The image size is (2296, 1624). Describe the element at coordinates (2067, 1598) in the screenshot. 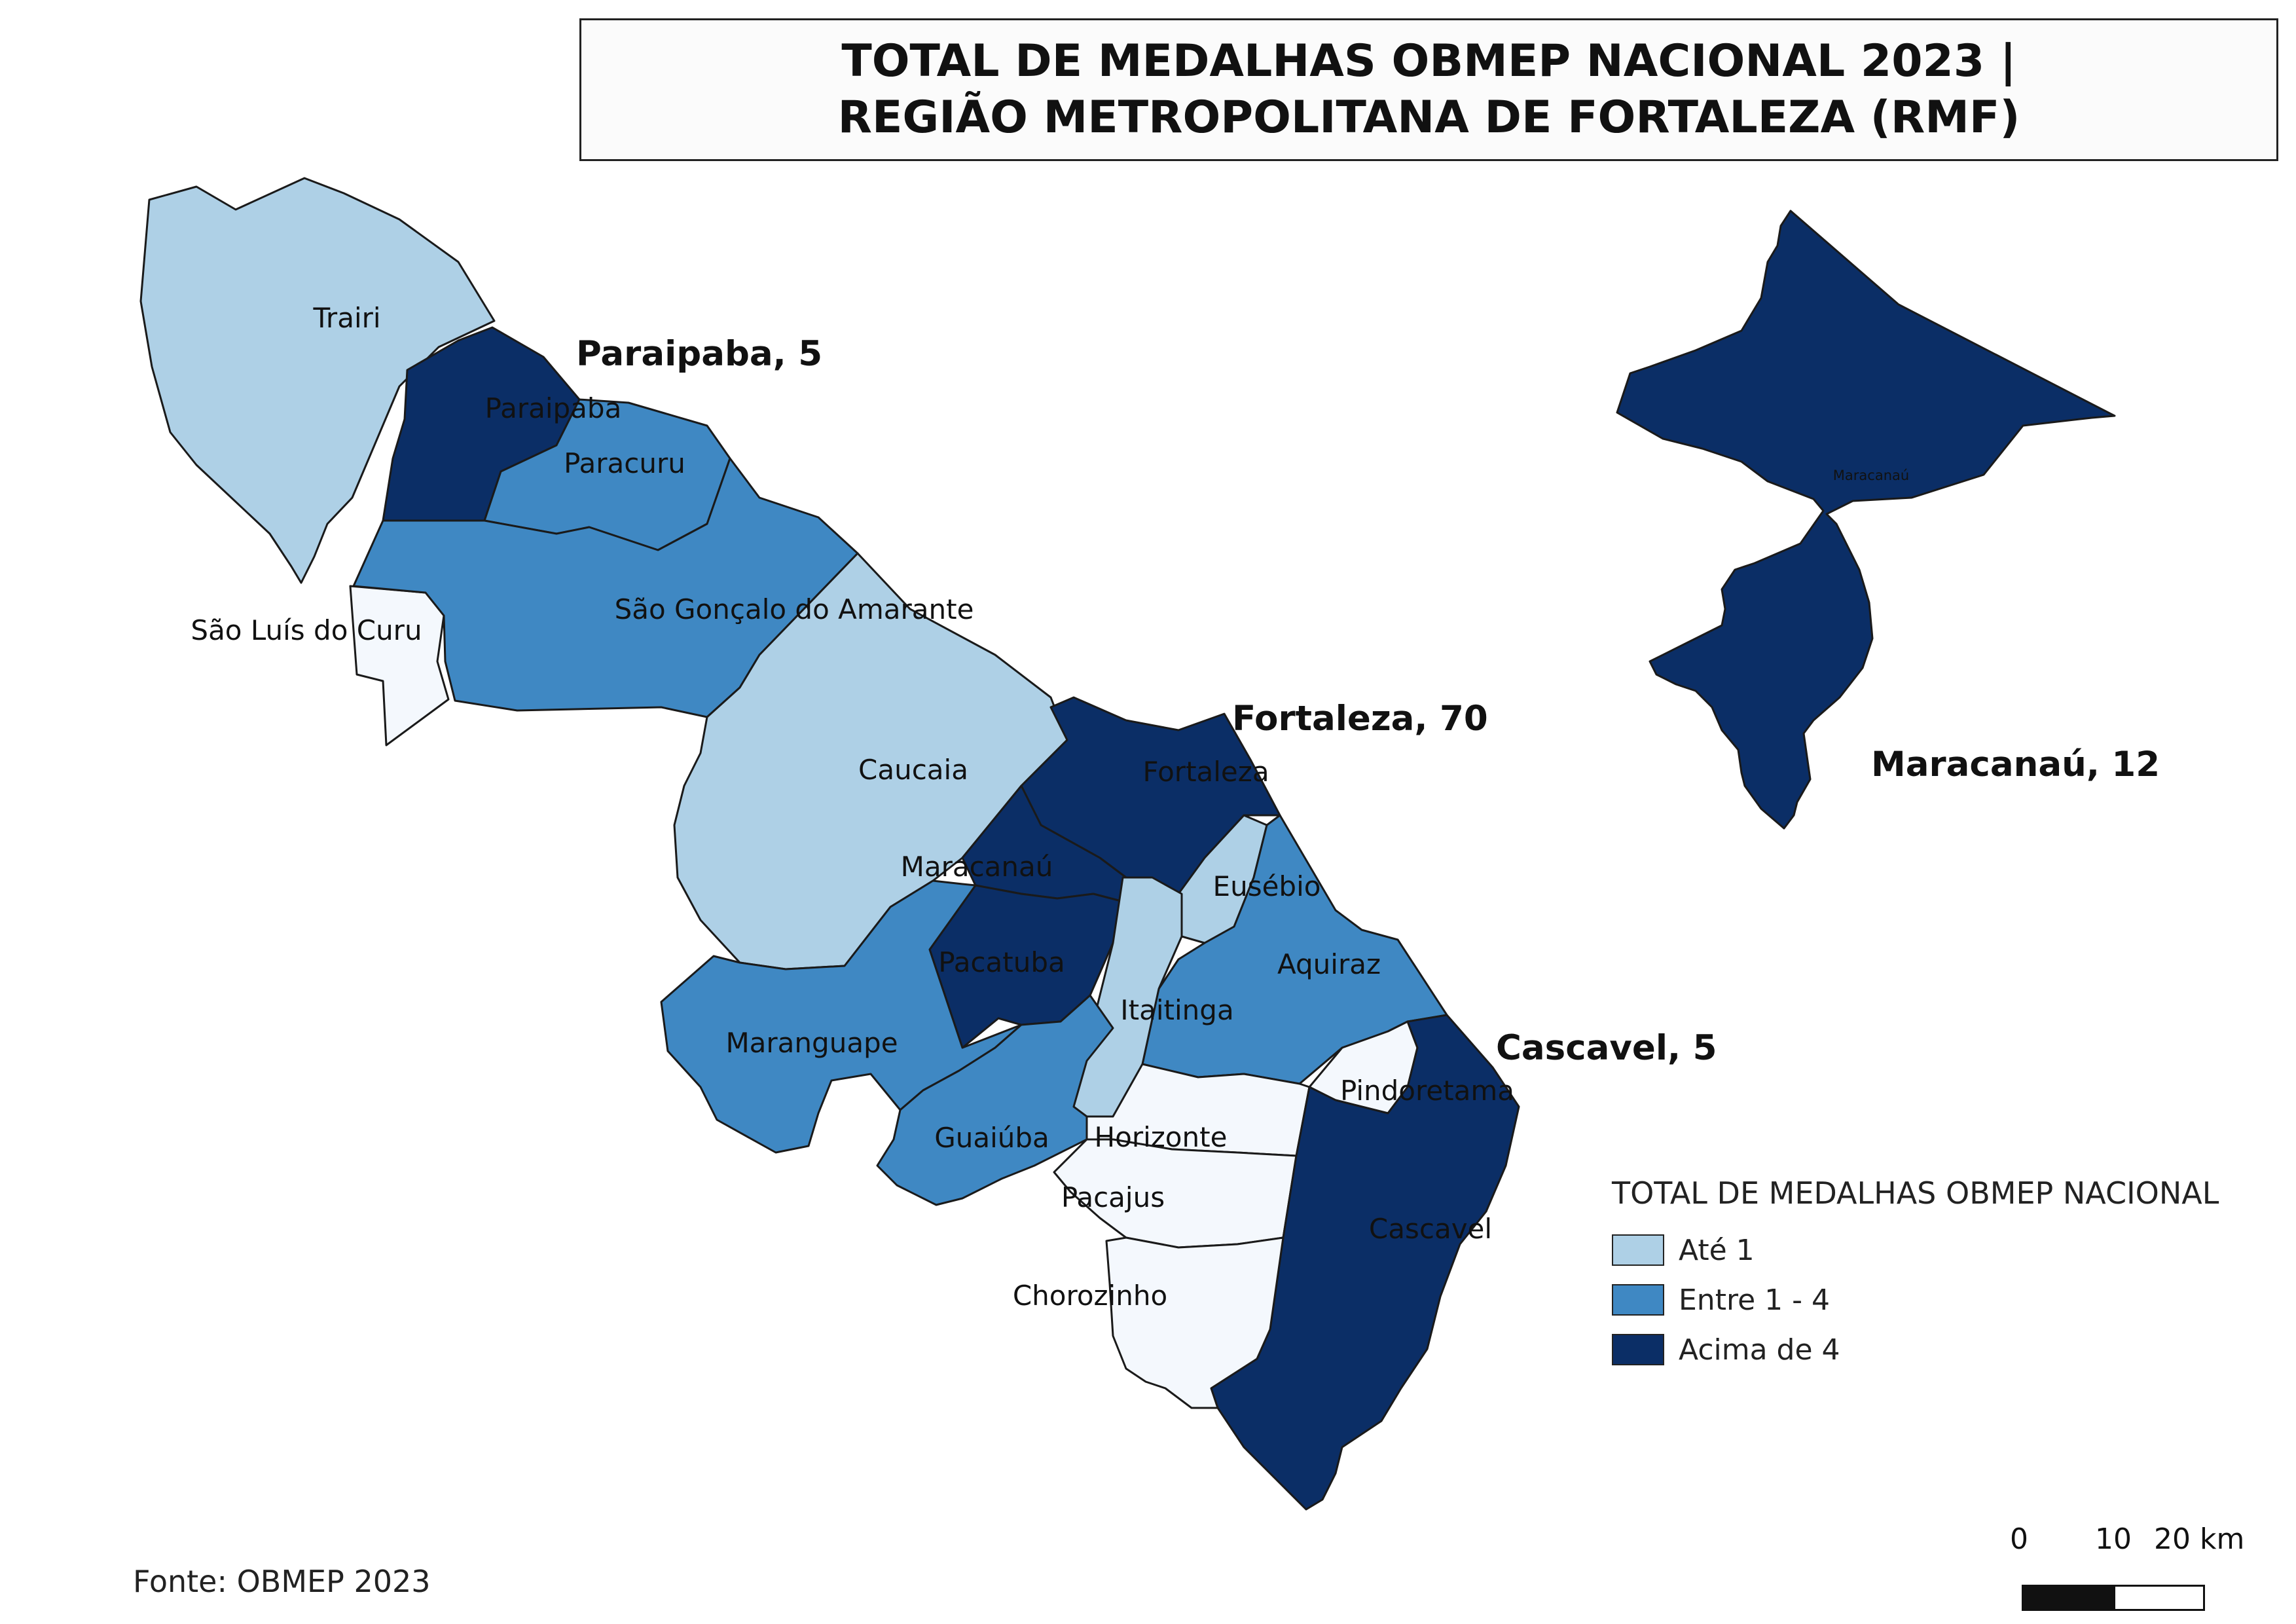

I see `scale-bar-black` at that location.